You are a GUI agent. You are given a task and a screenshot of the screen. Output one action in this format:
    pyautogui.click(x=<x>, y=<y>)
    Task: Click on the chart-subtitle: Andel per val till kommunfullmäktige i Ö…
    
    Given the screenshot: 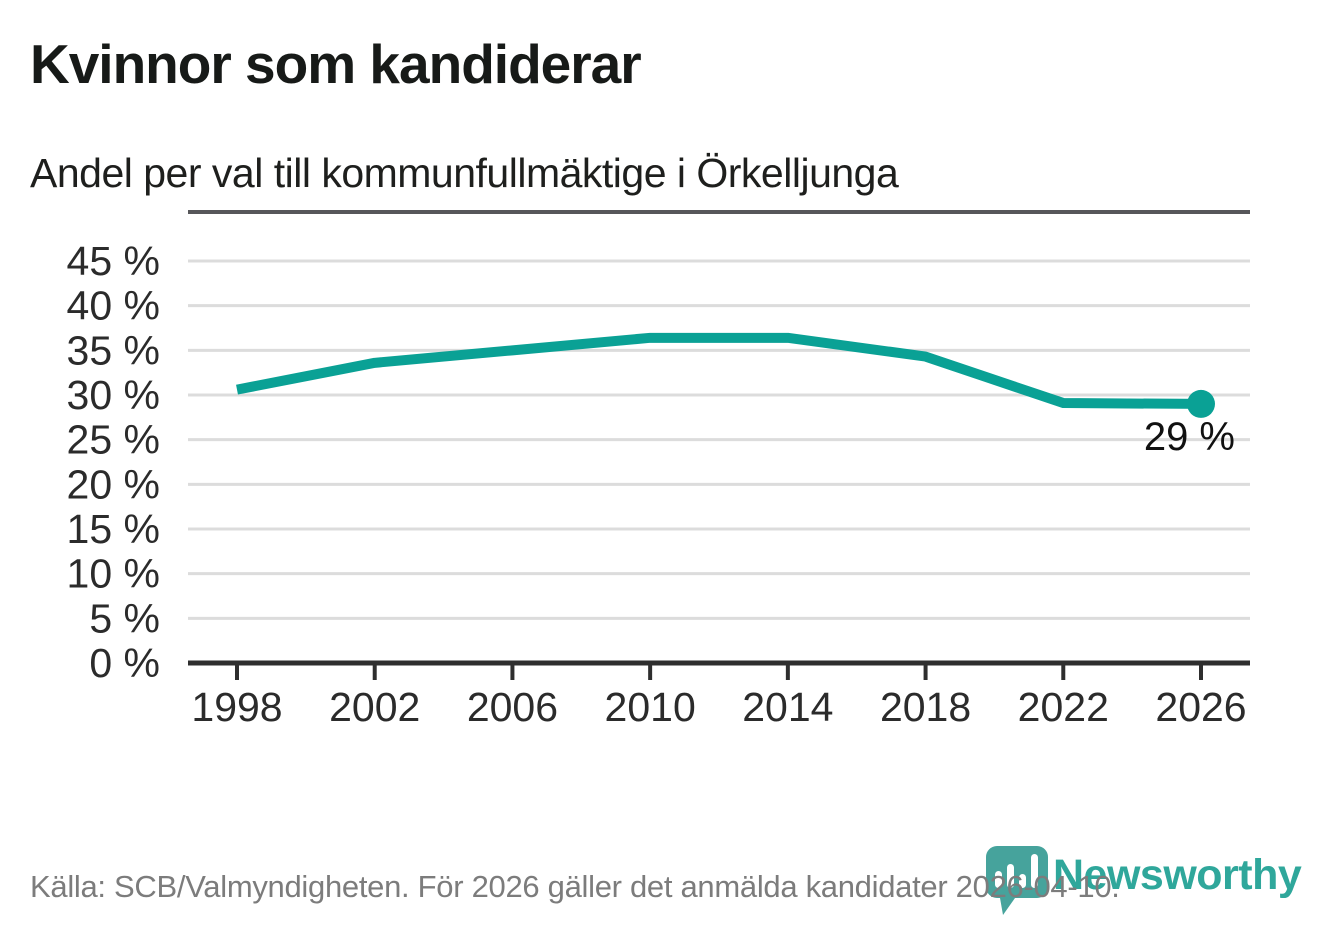 What is the action you would take?
    pyautogui.click(x=464, y=173)
    